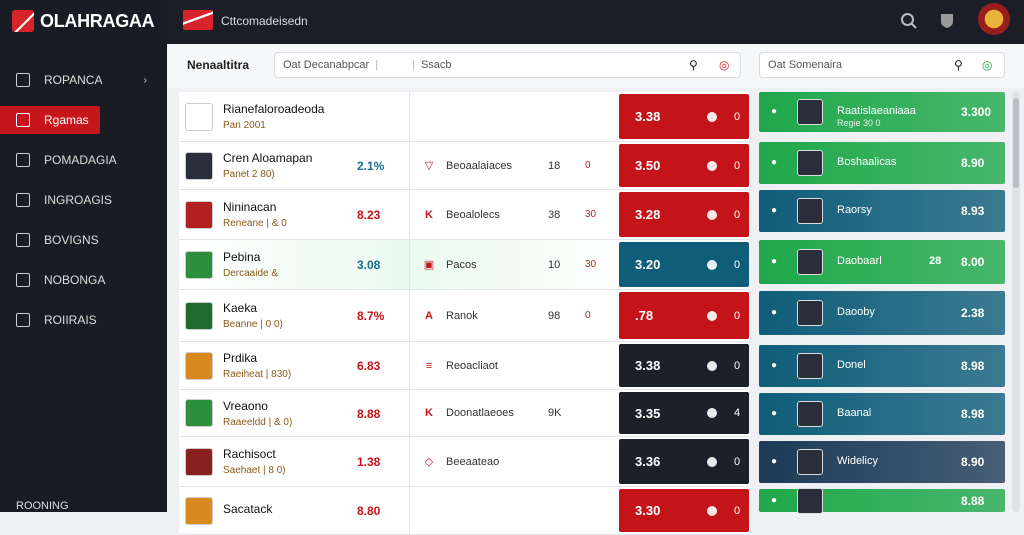 This screenshot has height=535, width=1024. I want to click on team-cell: Rianefaloroadeoda Pan 2001, so click(293, 116).